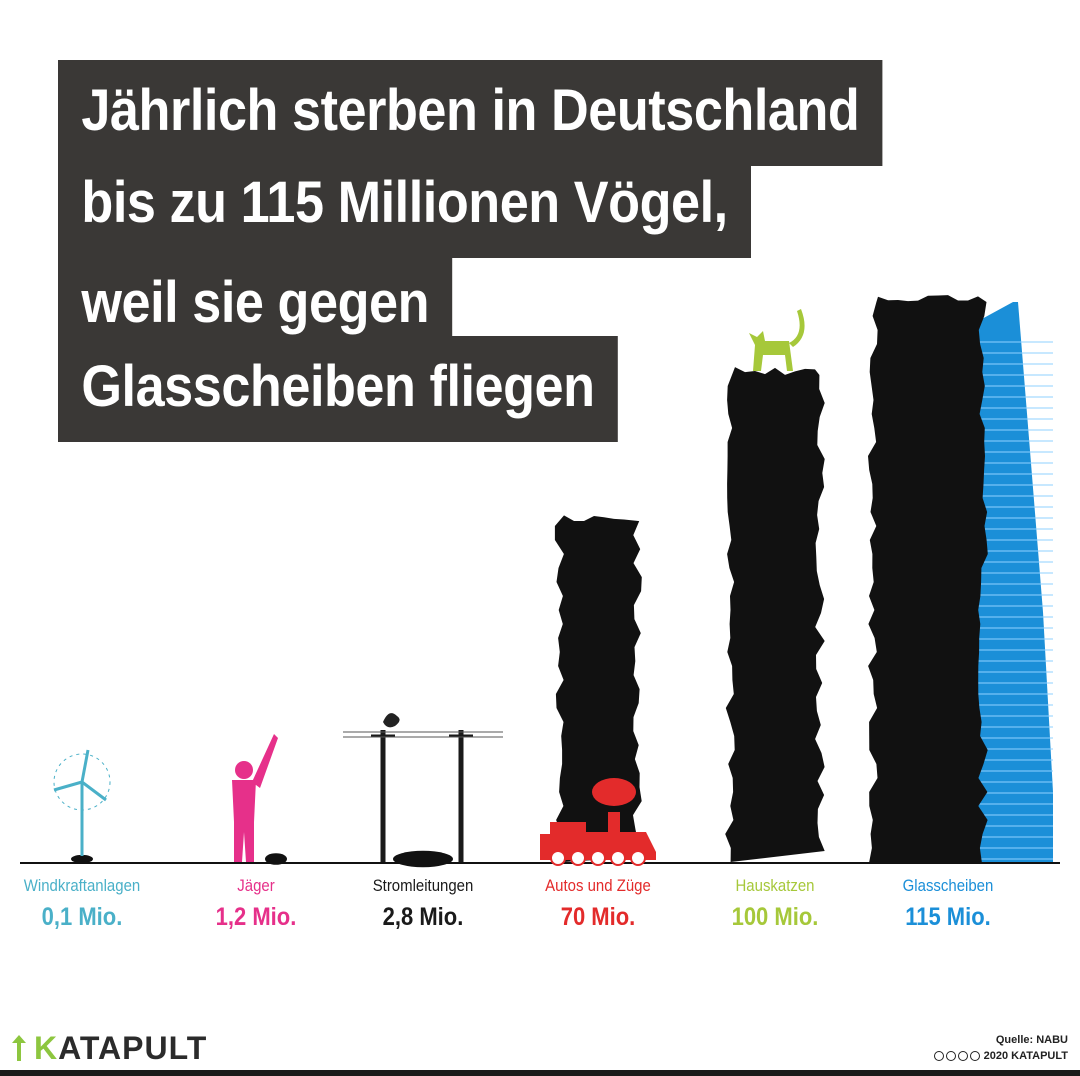 The width and height of the screenshot is (1080, 1076). I want to click on copyright-text: 2020 KATAPULT, so click(1025, 1056).